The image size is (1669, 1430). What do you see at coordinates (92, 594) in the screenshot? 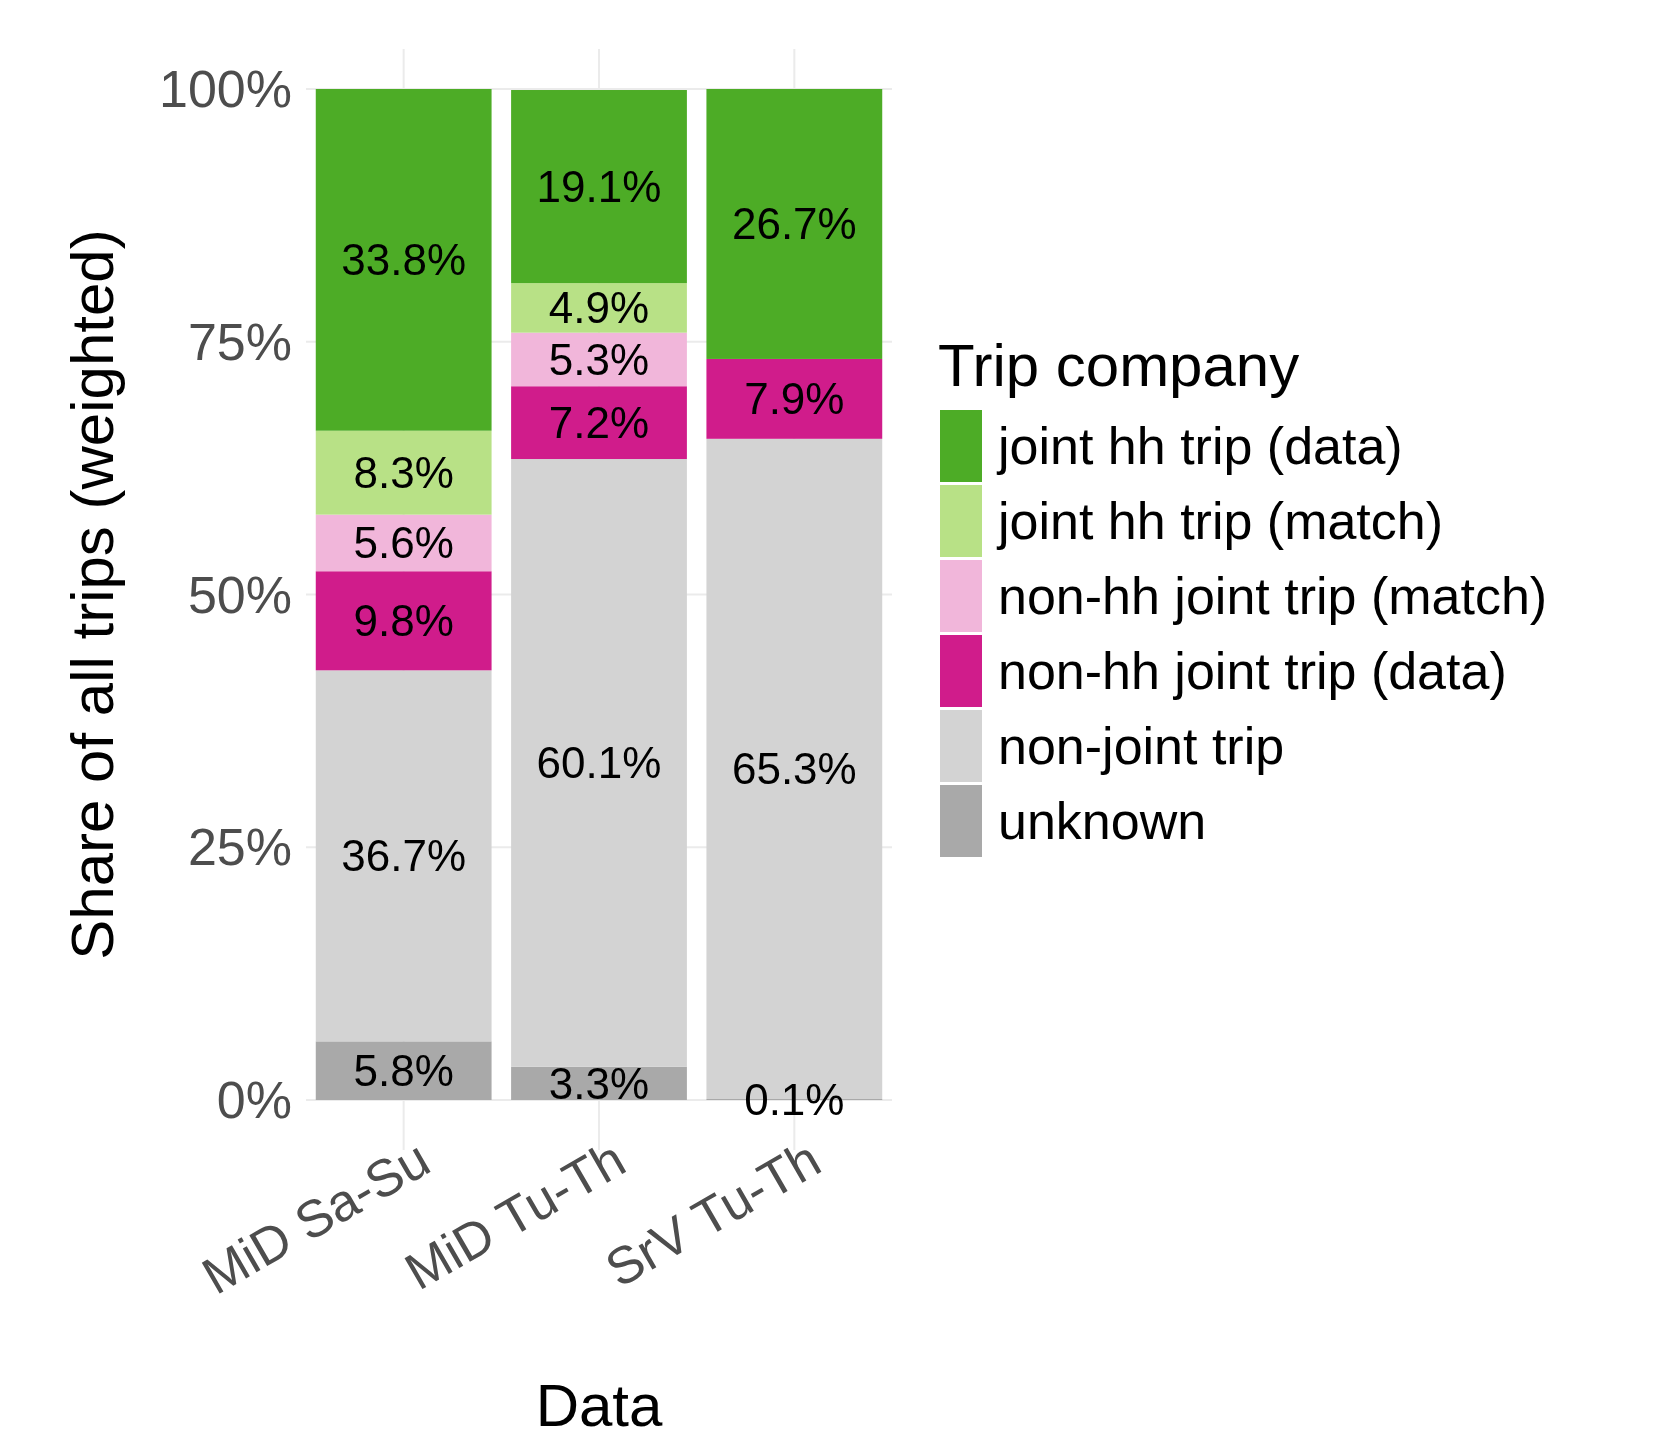
I see `y-axis-title: Share of all trips (weighted)` at bounding box center [92, 594].